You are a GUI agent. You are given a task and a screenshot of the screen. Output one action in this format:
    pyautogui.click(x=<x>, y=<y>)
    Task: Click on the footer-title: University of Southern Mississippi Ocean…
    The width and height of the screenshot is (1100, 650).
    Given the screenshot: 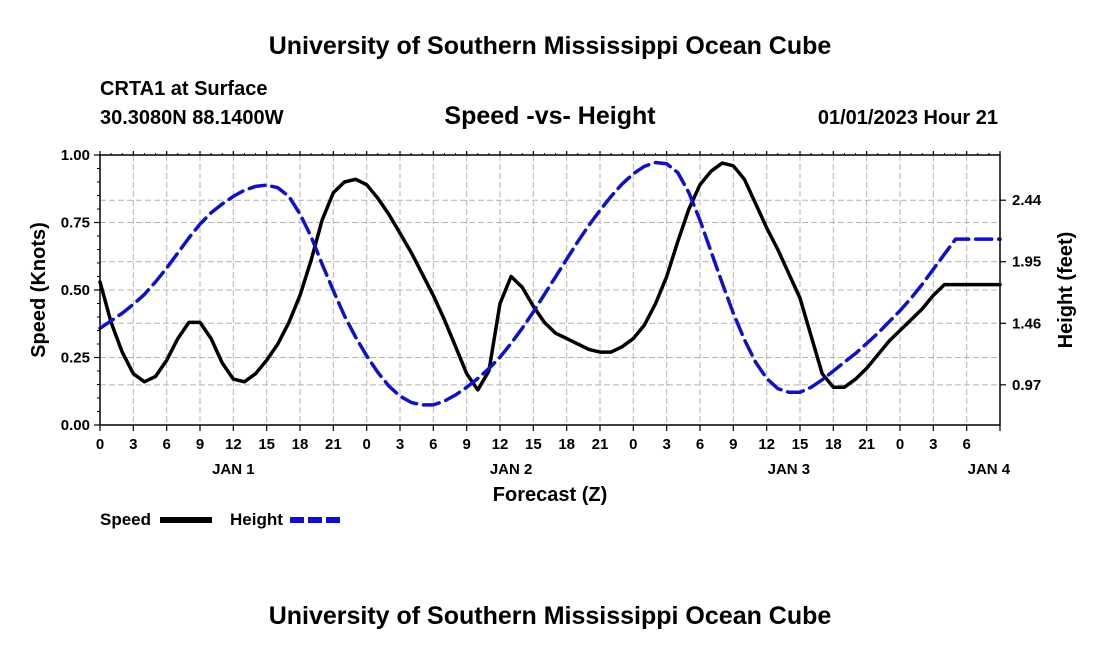 What is the action you would take?
    pyautogui.click(x=550, y=616)
    